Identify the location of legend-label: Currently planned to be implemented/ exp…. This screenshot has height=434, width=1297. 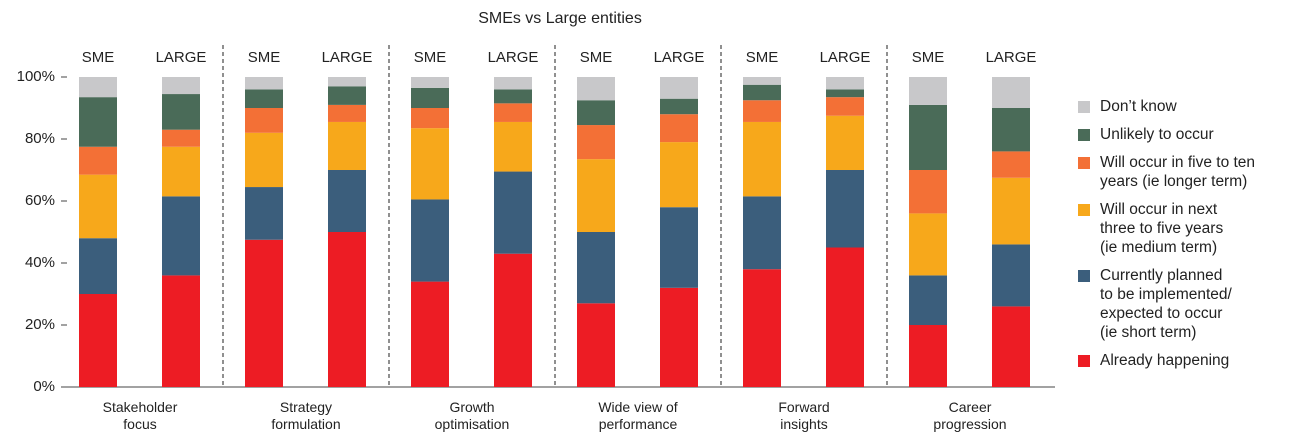
(1166, 304).